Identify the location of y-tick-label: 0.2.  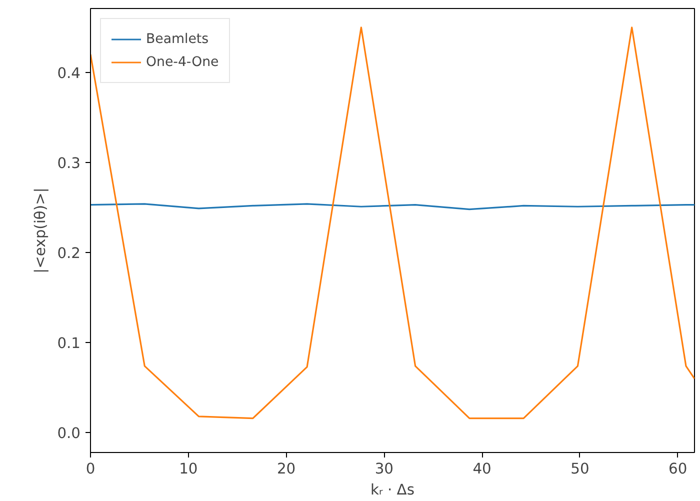
(69, 253).